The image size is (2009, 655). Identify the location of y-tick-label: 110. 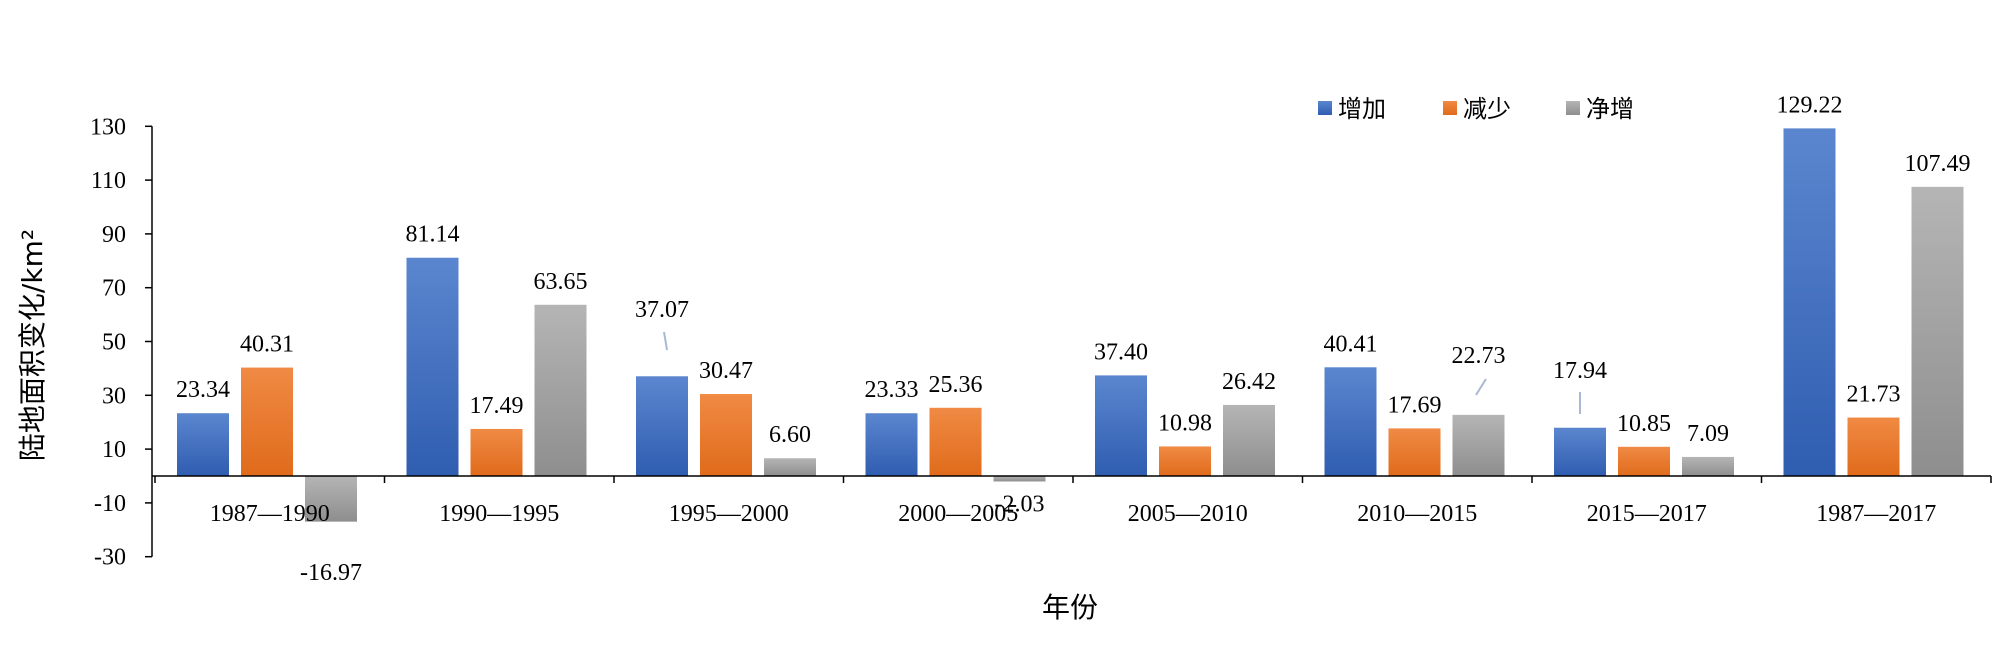
(108, 181).